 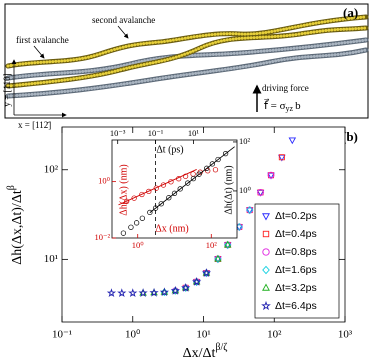 I want to click on force-label: f⃗ = σyz b, so click(x=282, y=105).